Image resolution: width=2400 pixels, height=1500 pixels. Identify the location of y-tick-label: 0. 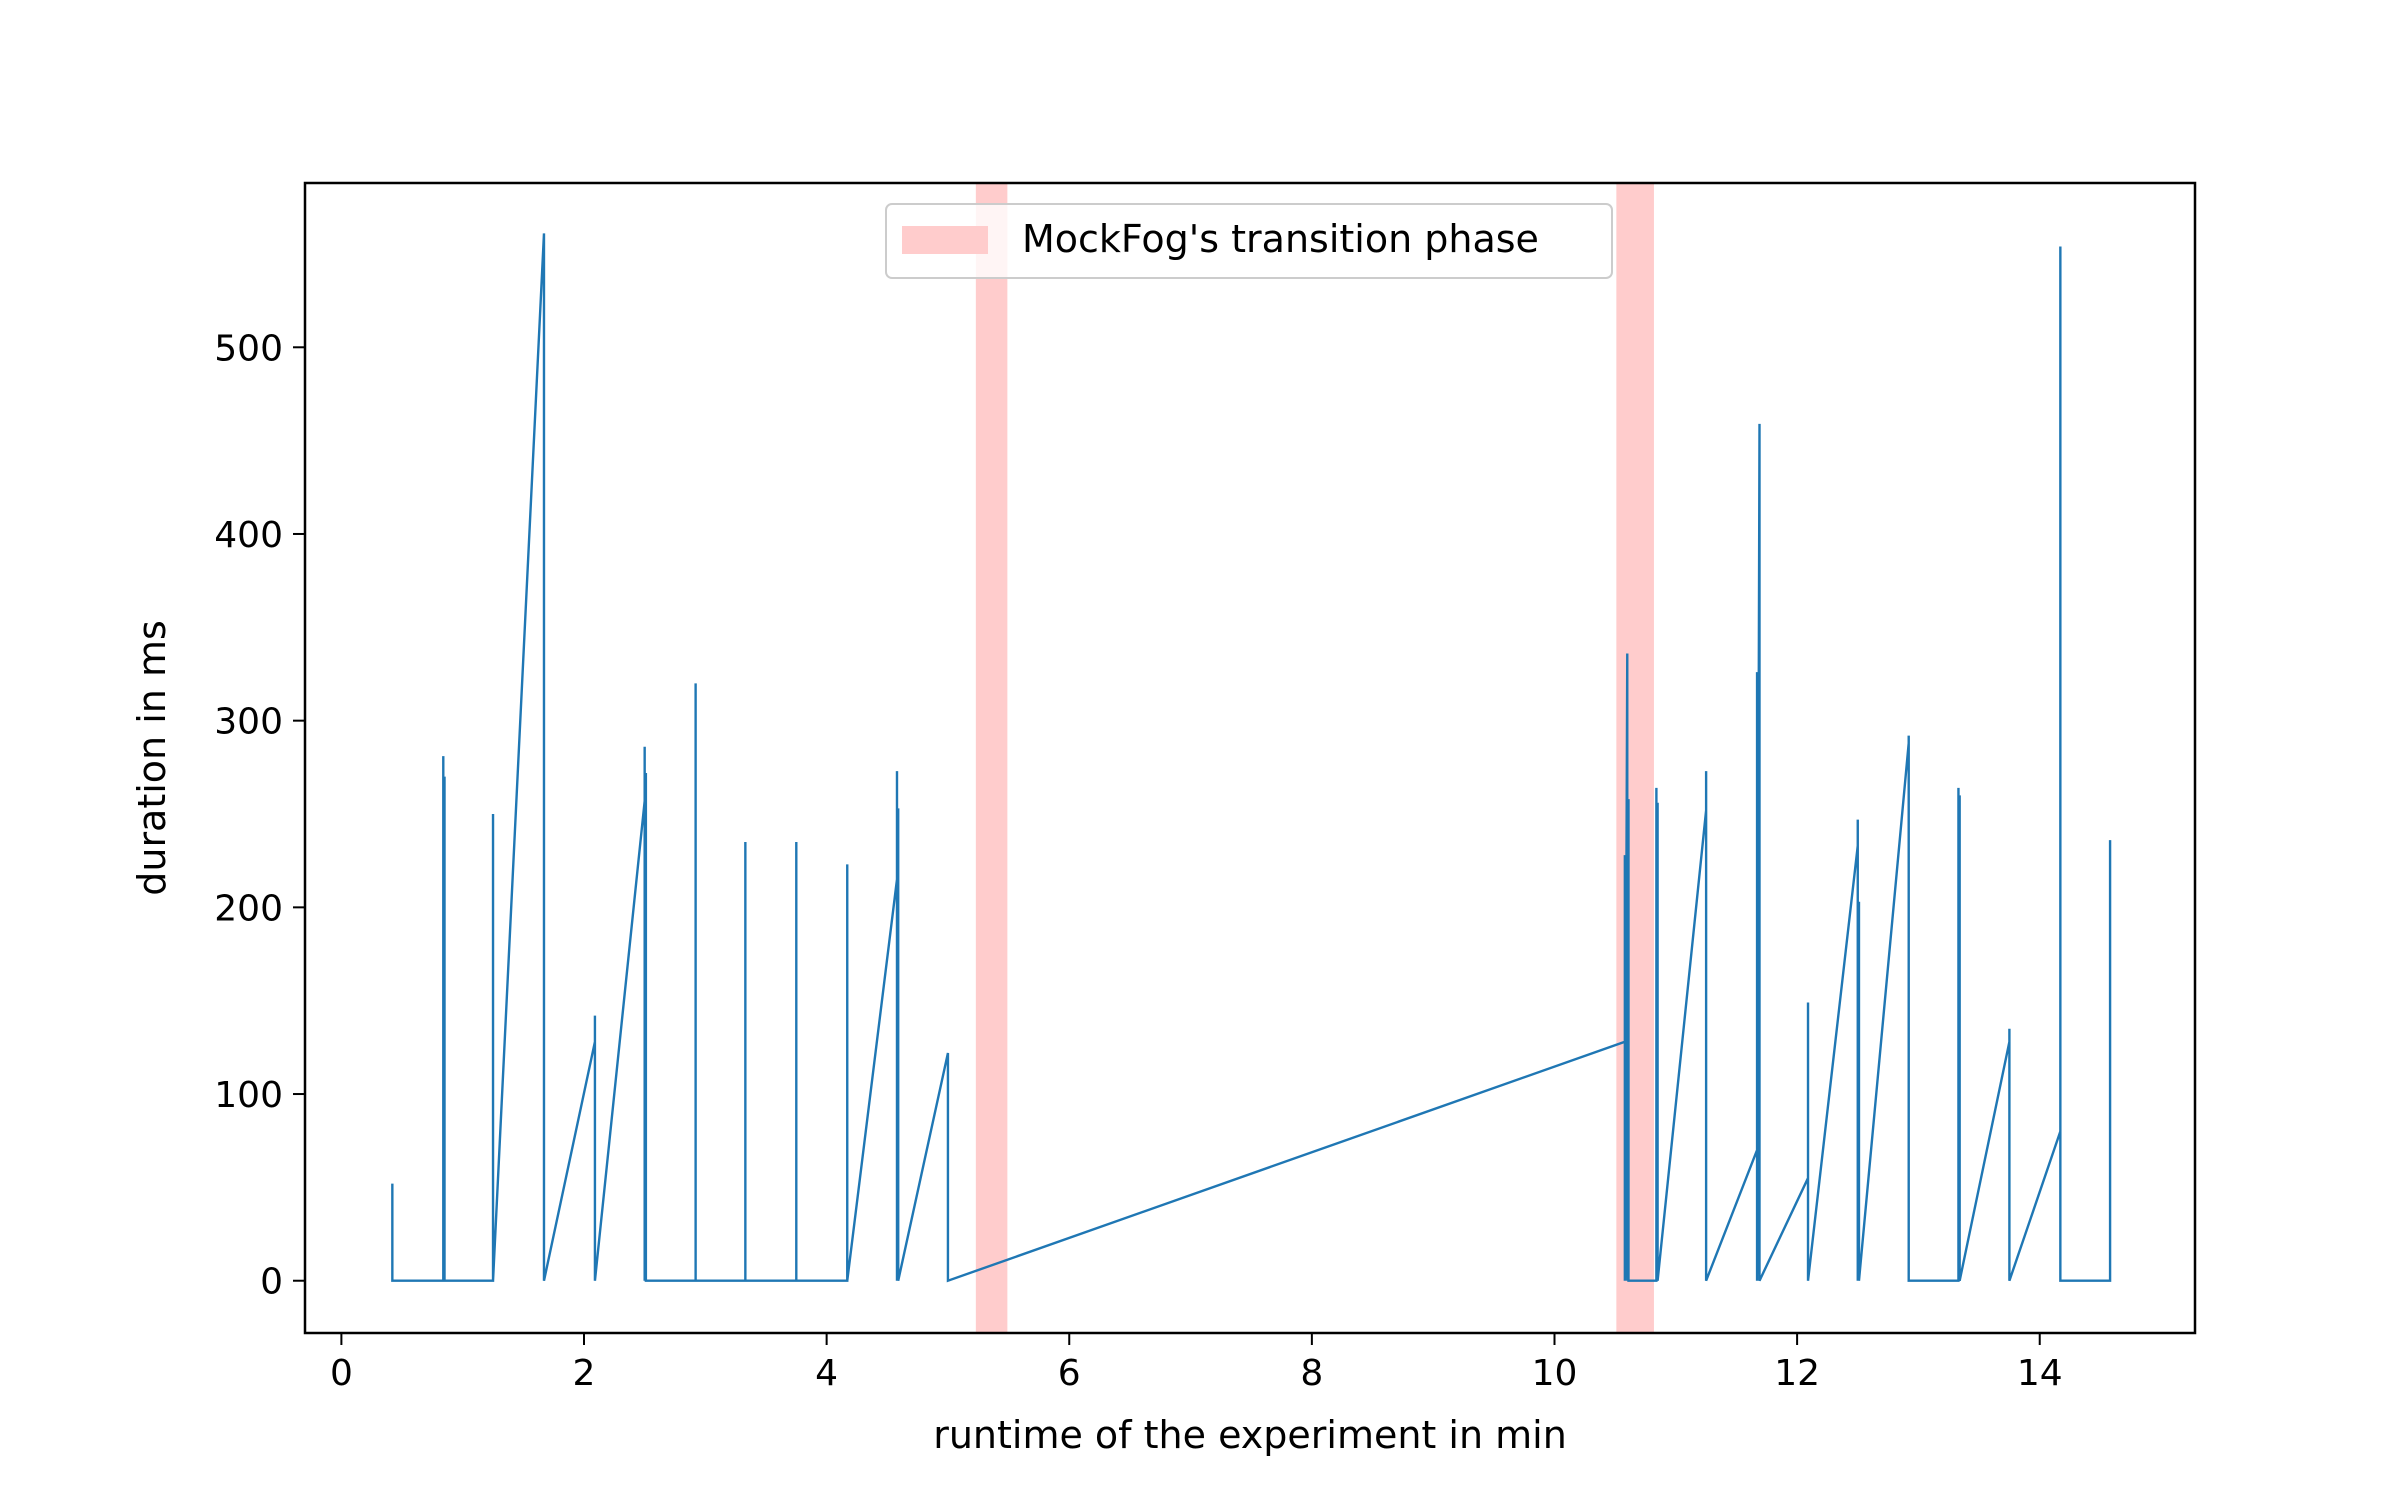
(271, 1282).